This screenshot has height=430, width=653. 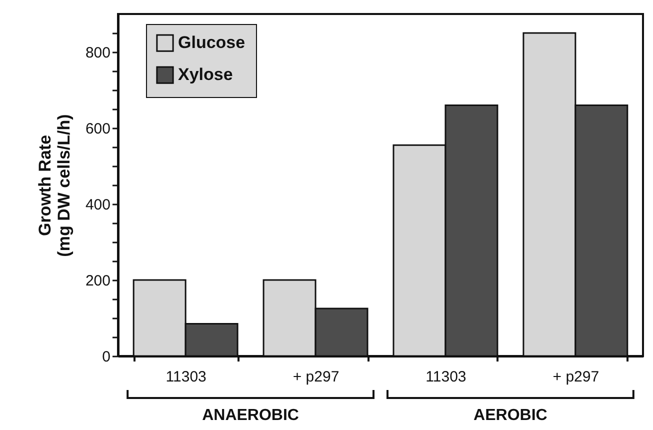 What do you see at coordinates (106, 357) in the screenshot?
I see `y-tick-label: 0` at bounding box center [106, 357].